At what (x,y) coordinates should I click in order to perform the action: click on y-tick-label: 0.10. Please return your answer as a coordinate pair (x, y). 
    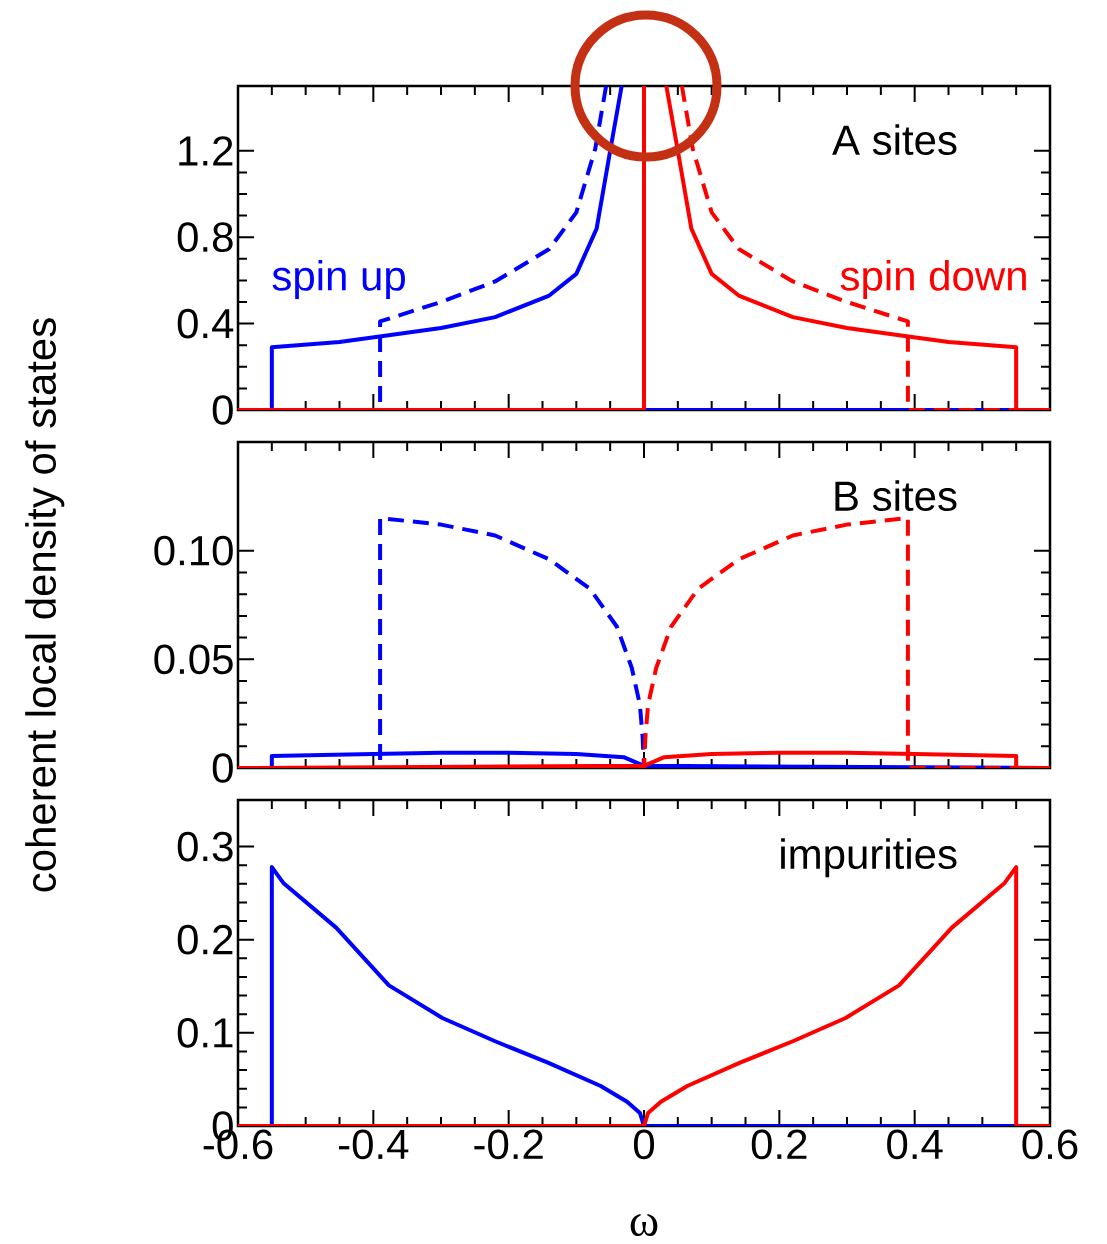
    Looking at the image, I should click on (193, 550).